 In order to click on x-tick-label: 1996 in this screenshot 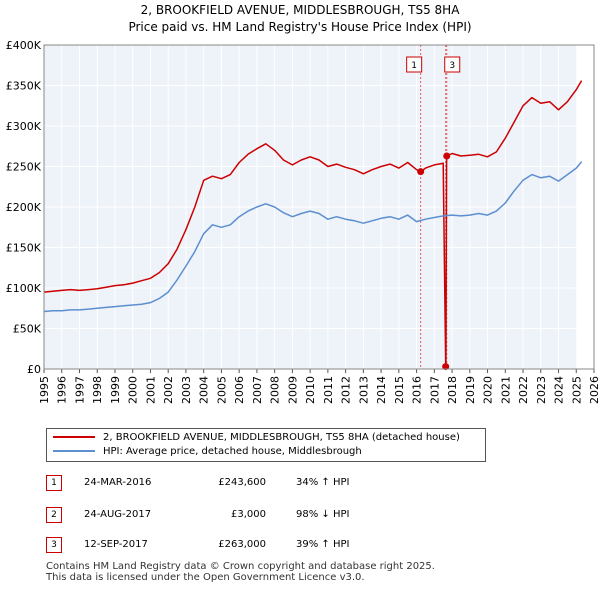, I will do `click(62, 390)`.